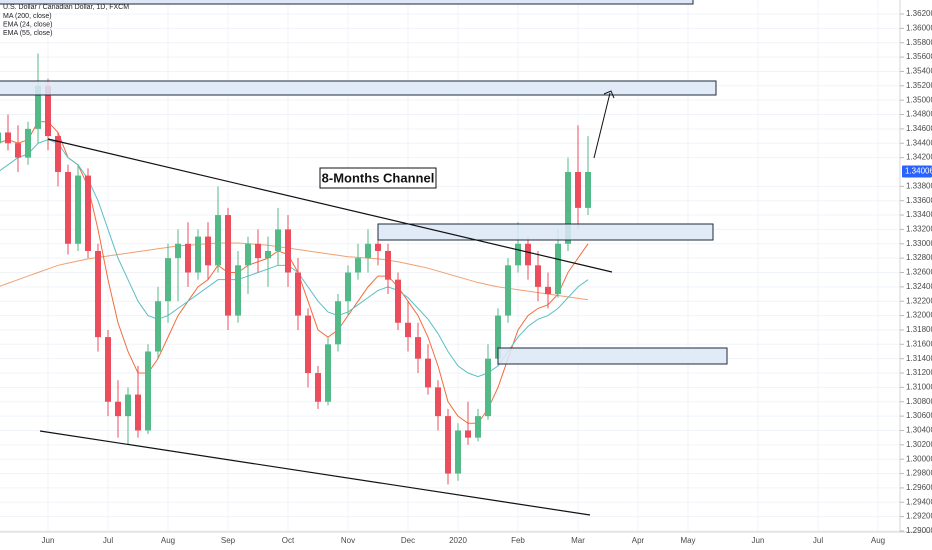  I want to click on y-tick-label: 1.32400, so click(919, 286).